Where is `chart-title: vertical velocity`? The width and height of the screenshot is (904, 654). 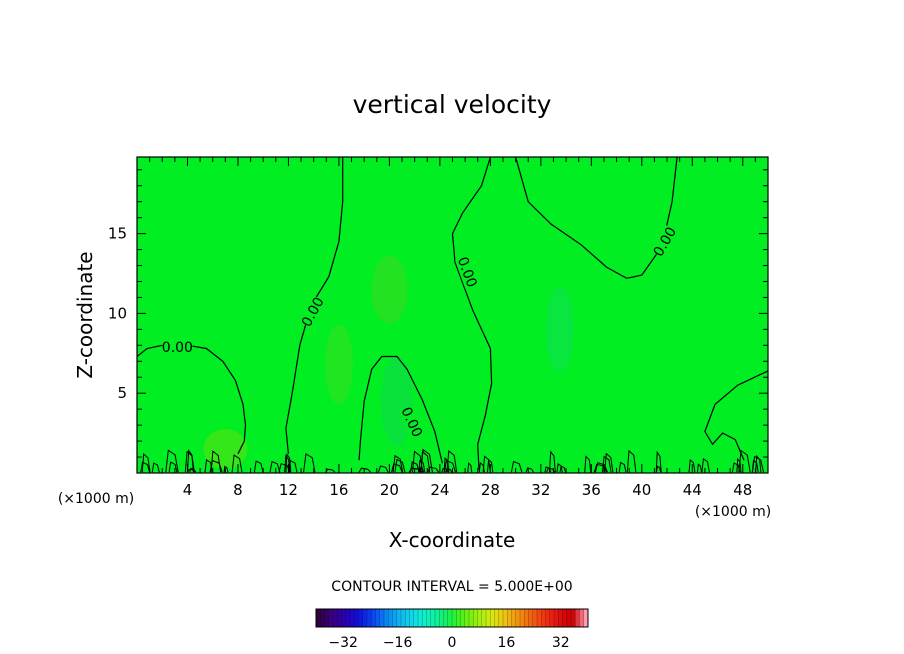 chart-title: vertical velocity is located at coordinates (452, 104).